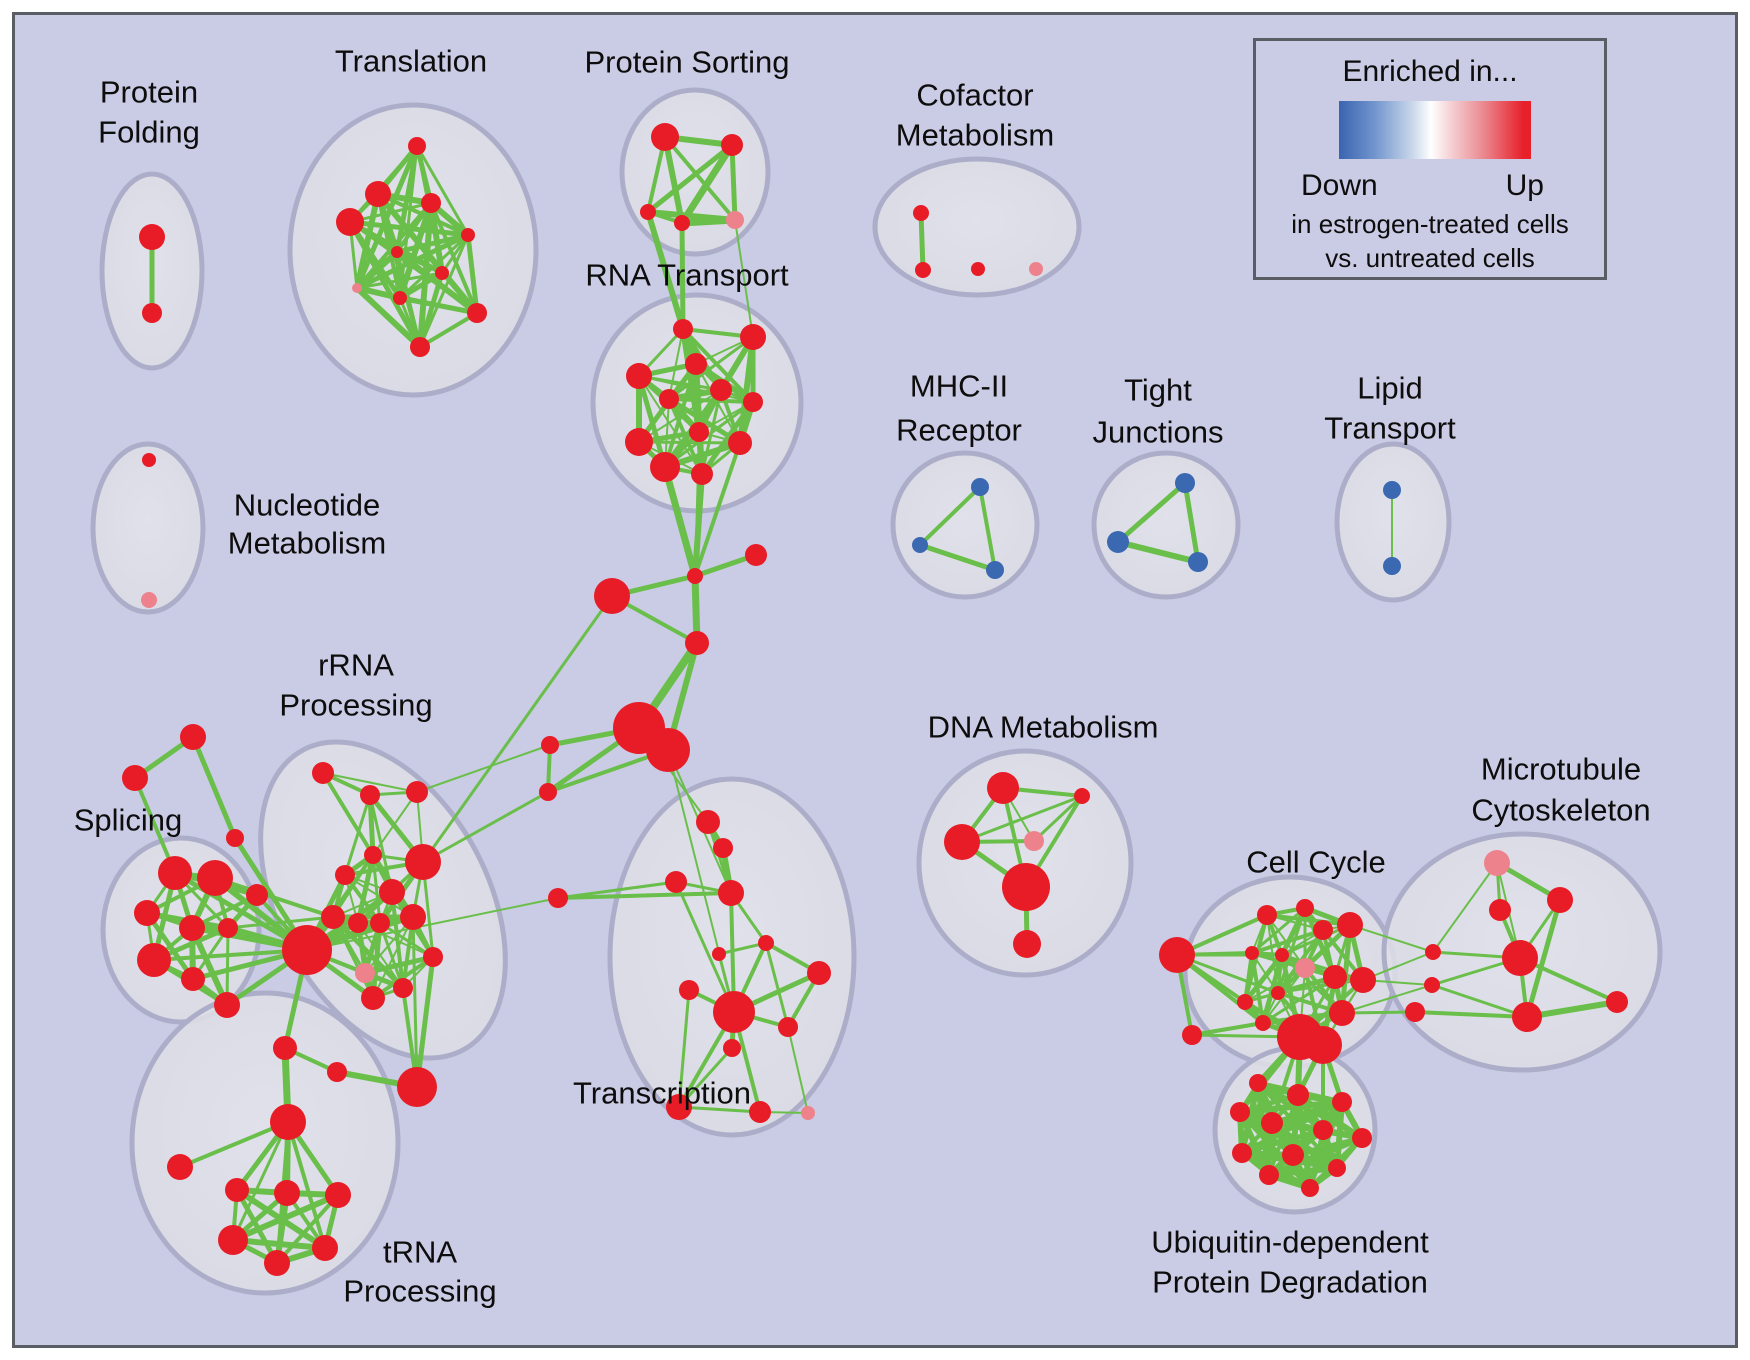 The width and height of the screenshot is (1750, 1360). Describe the element at coordinates (665, 137) in the screenshot. I see `gene-set-node-ps1` at that location.